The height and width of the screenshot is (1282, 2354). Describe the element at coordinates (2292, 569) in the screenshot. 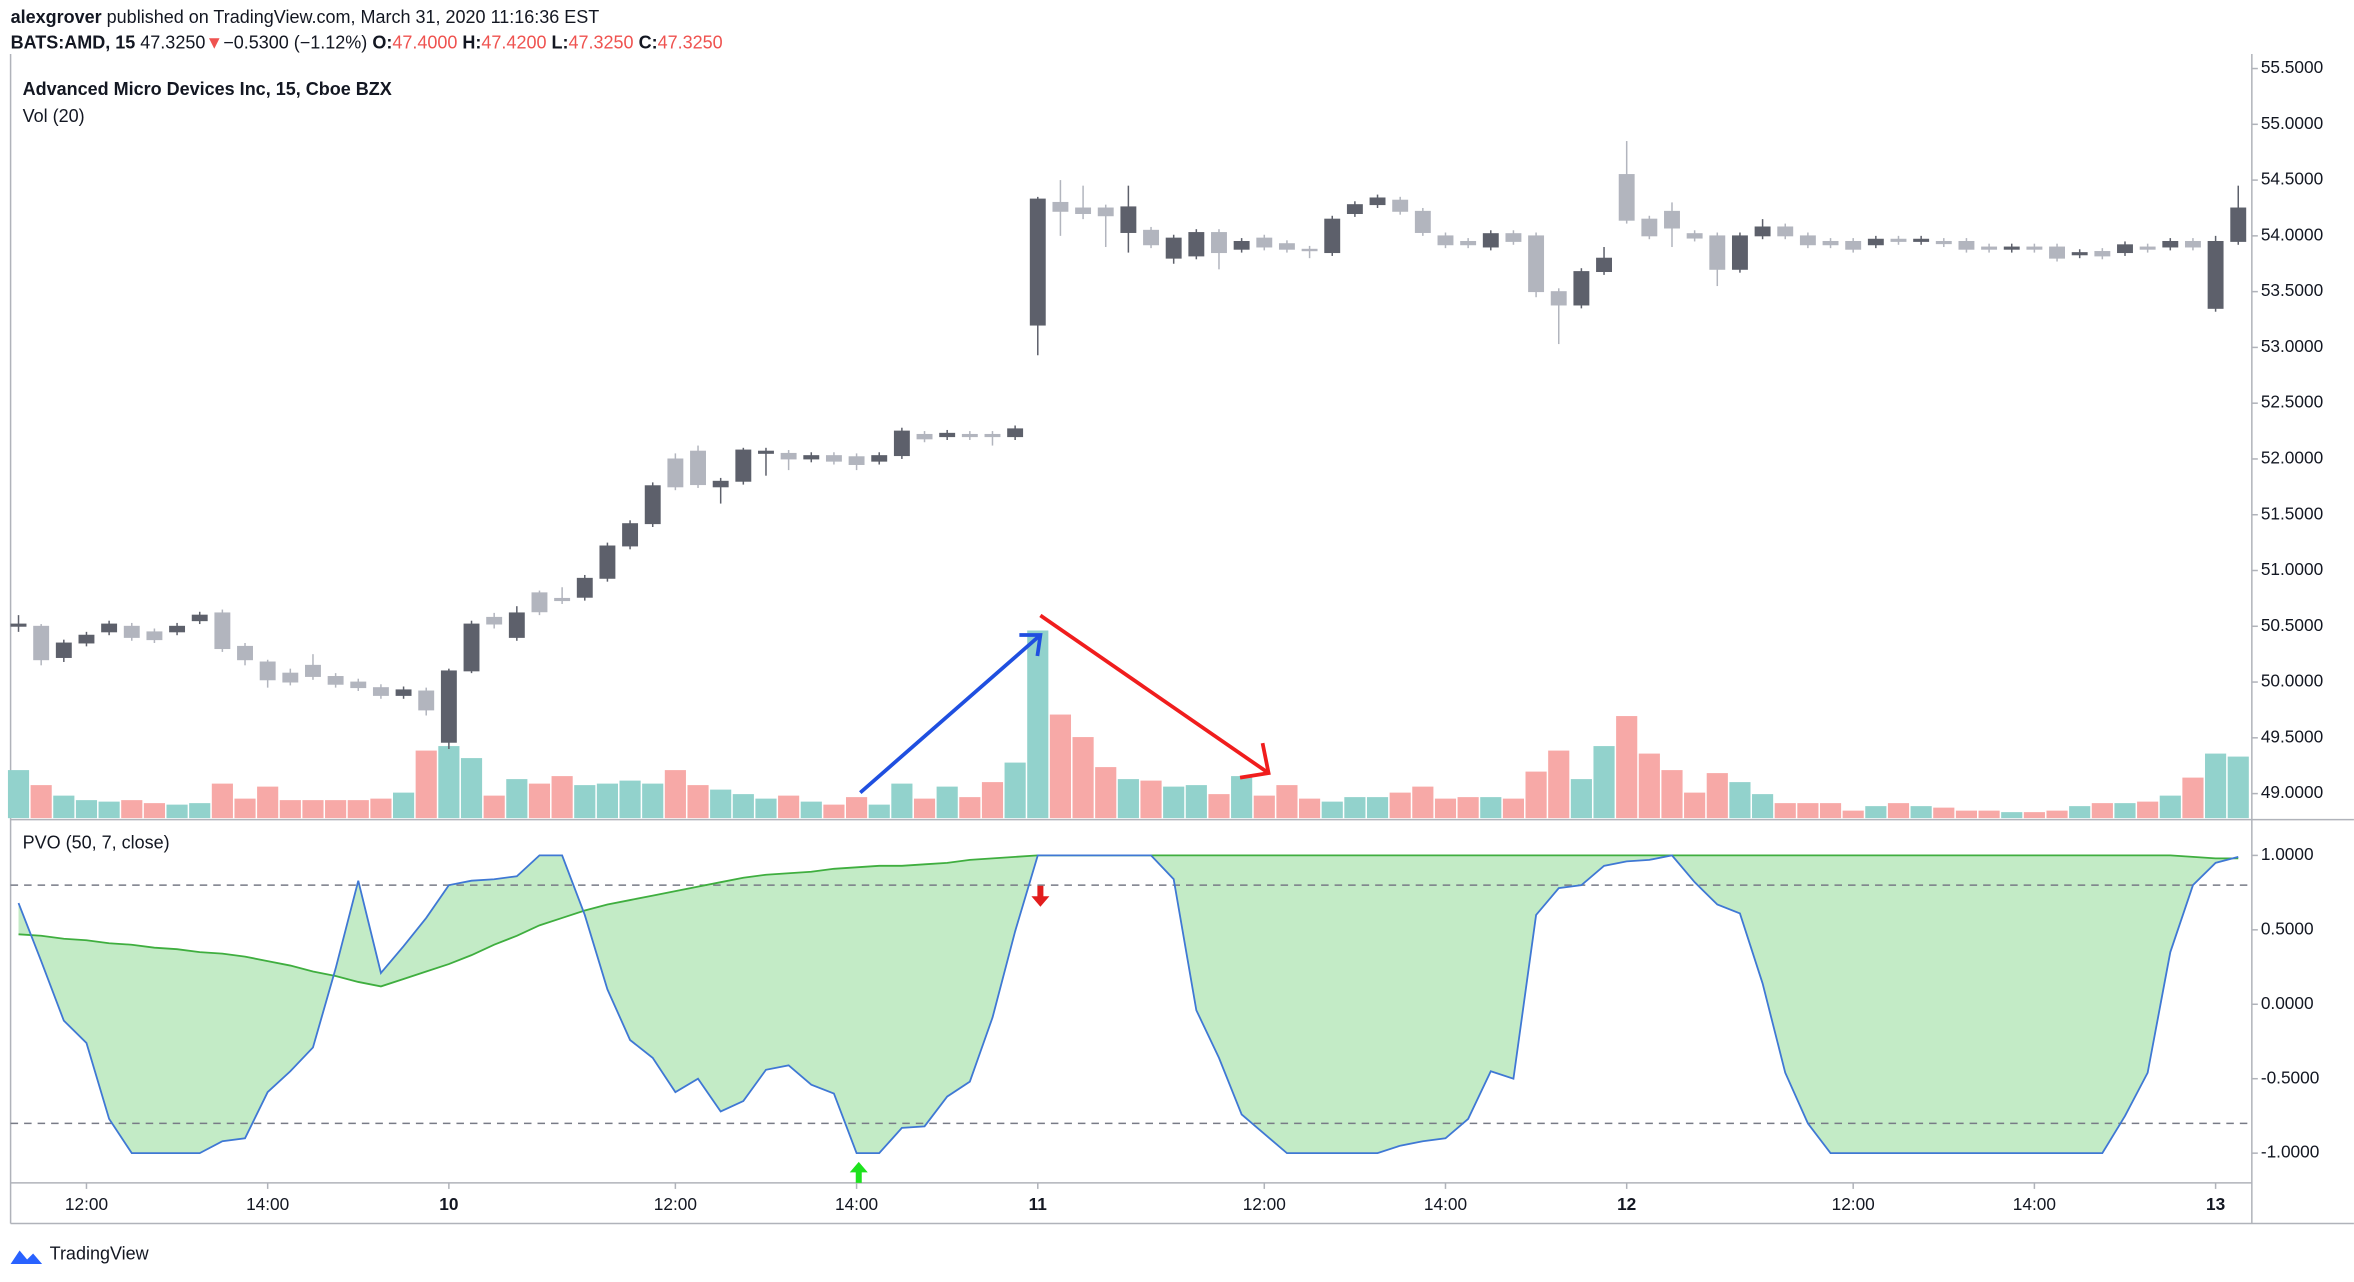

I see `y-tick-label: 51.0000` at that location.